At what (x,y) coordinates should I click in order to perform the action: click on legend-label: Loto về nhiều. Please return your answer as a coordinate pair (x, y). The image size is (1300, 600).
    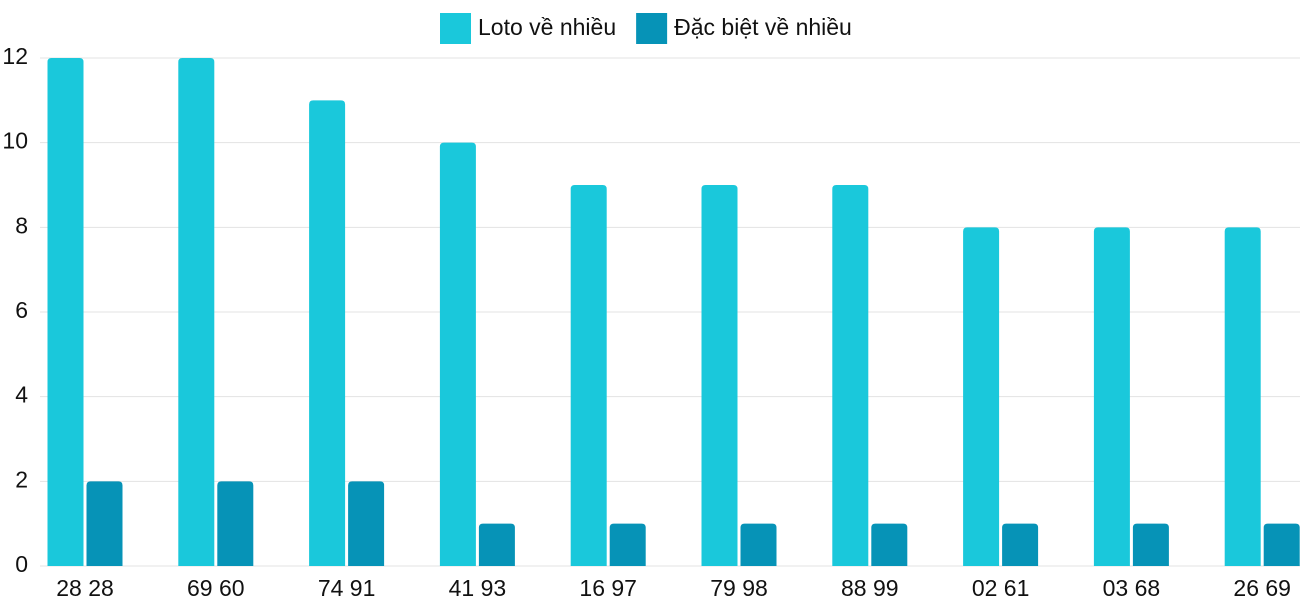
    Looking at the image, I should click on (547, 27).